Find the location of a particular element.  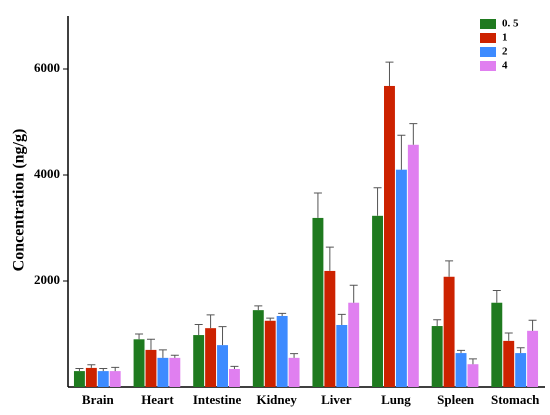

legend-label: 0. 5 is located at coordinates (510, 24).